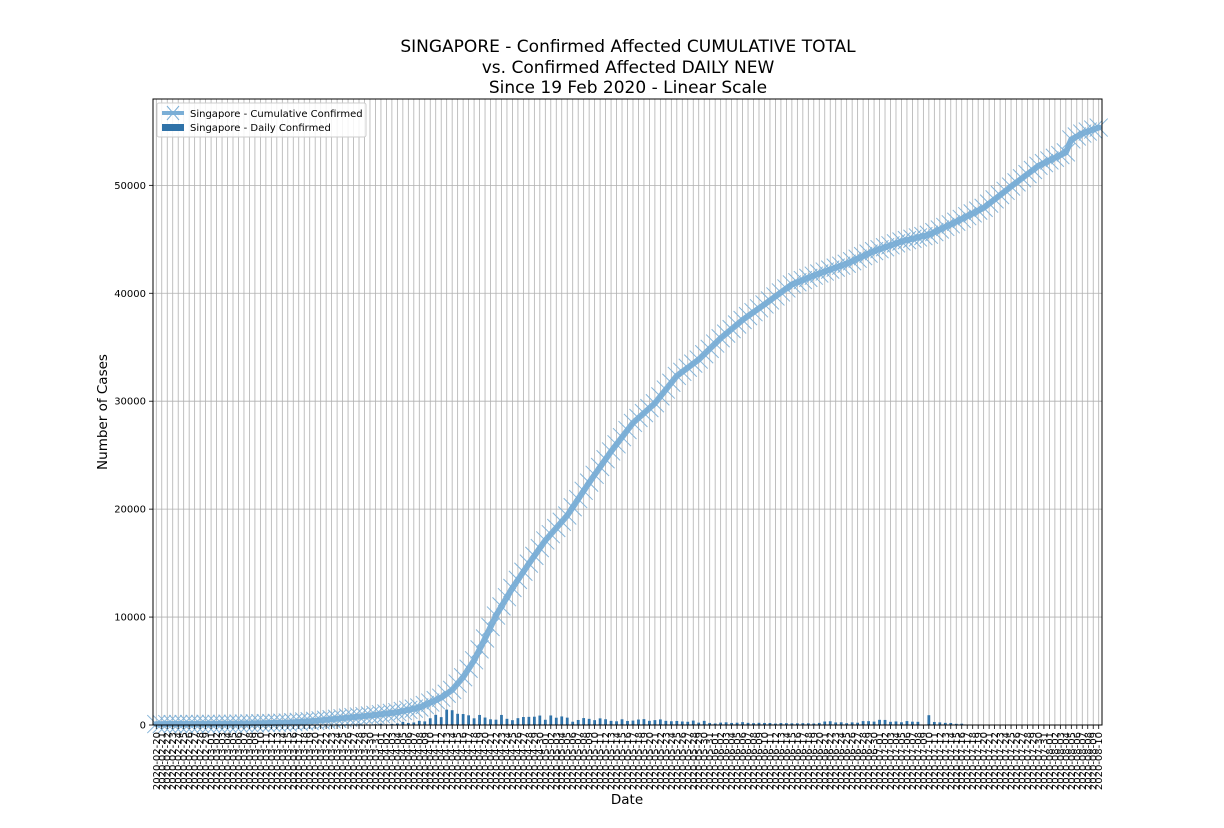  Describe the element at coordinates (1088, 761) in the screenshot. I see `x-tick-label: 2020-08-08` at that location.